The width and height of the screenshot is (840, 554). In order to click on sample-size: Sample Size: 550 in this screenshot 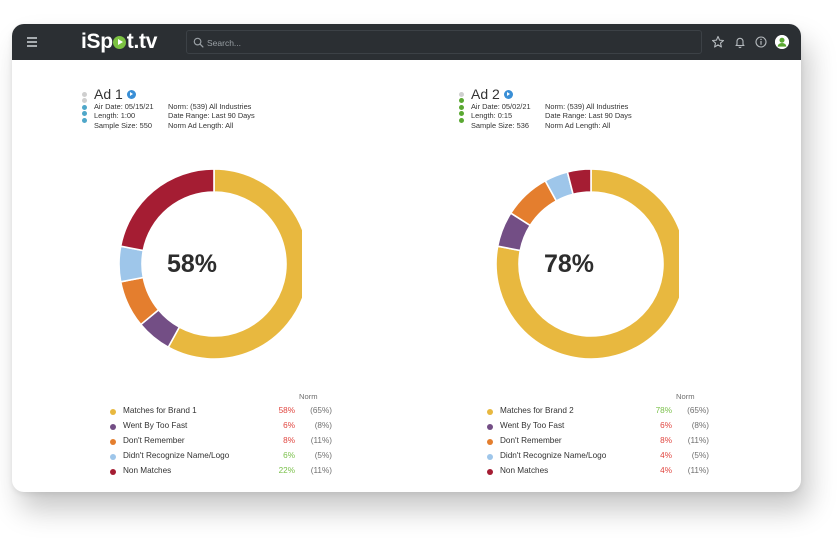, I will do `click(123, 125)`.